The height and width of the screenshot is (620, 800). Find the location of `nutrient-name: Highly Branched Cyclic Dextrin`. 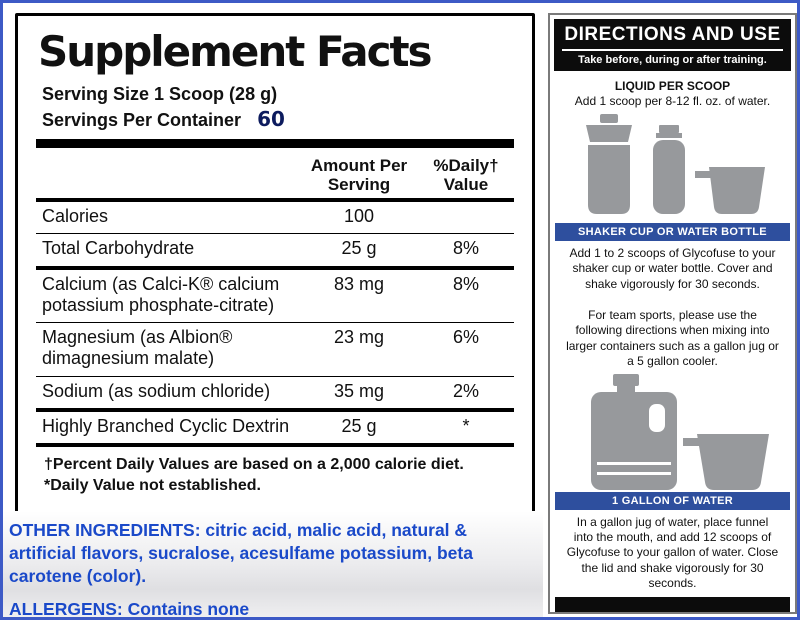

nutrient-name: Highly Branched Cyclic Dextrin is located at coordinates (166, 425).